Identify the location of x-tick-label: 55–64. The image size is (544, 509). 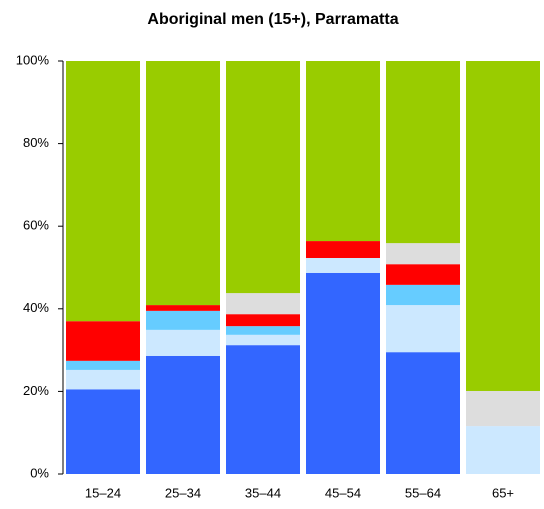
(423, 492).